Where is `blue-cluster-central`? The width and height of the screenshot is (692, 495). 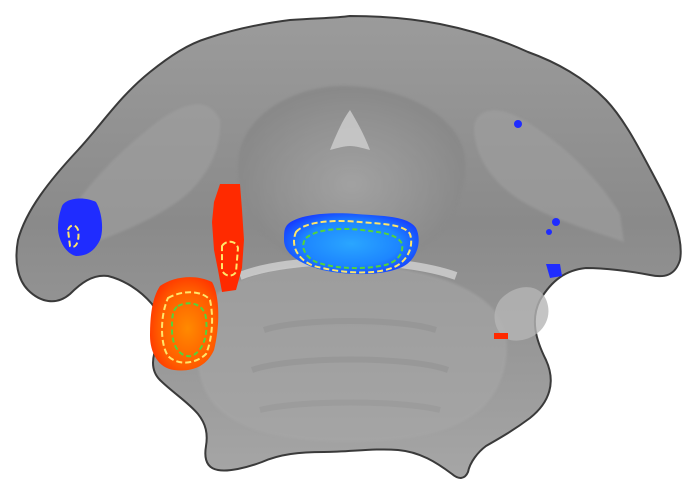 blue-cluster-central is located at coordinates (351, 244).